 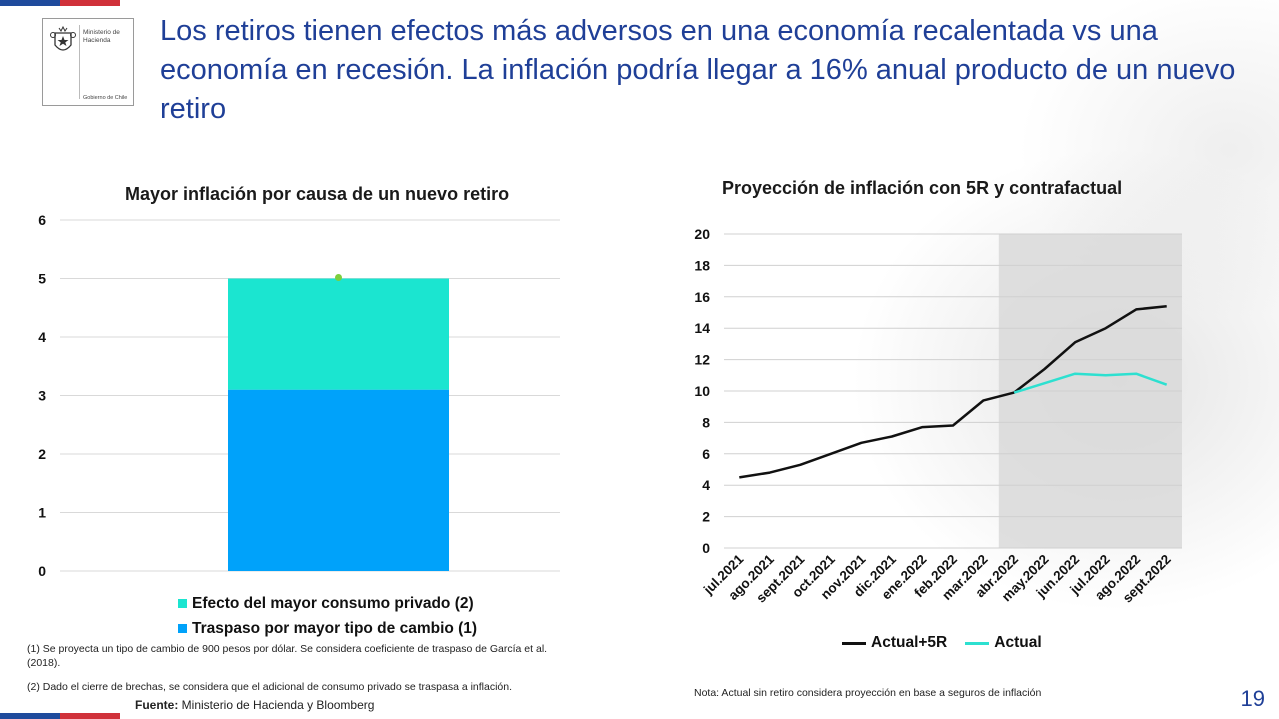 I want to click on legend-label-actual-5r: Actual+5R, so click(x=909, y=642).